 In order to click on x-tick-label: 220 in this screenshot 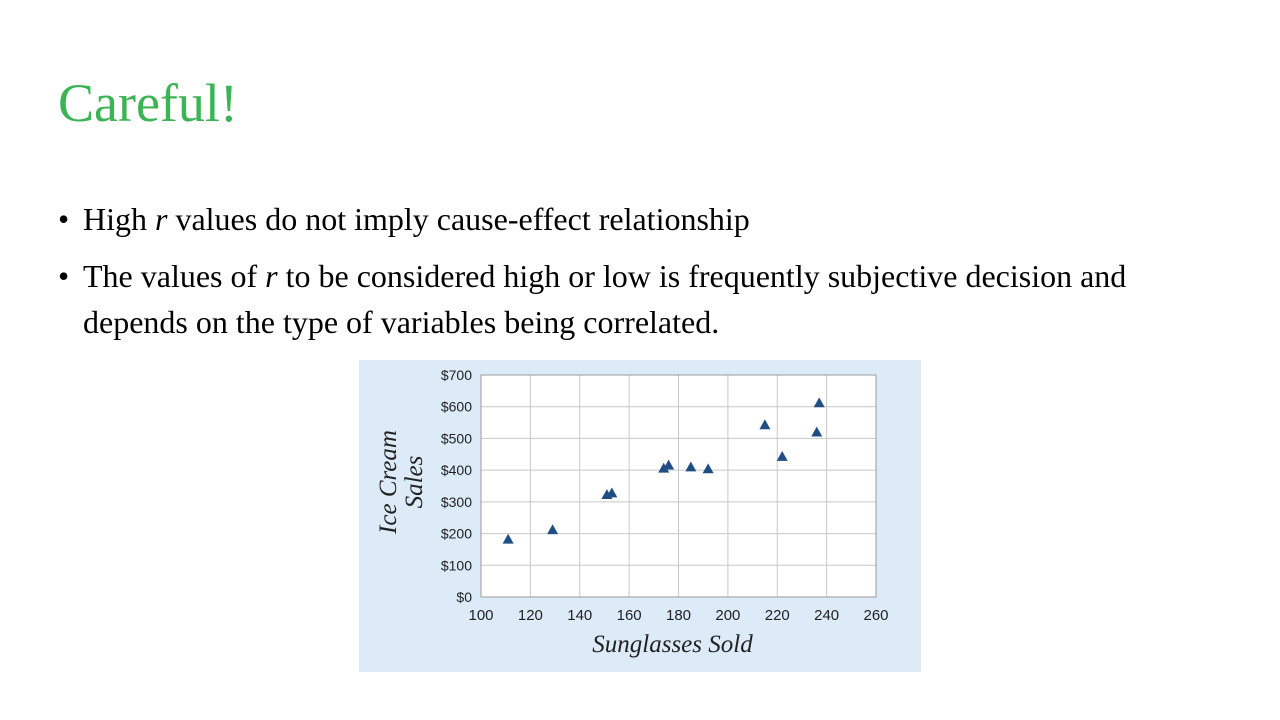, I will do `click(777, 615)`.